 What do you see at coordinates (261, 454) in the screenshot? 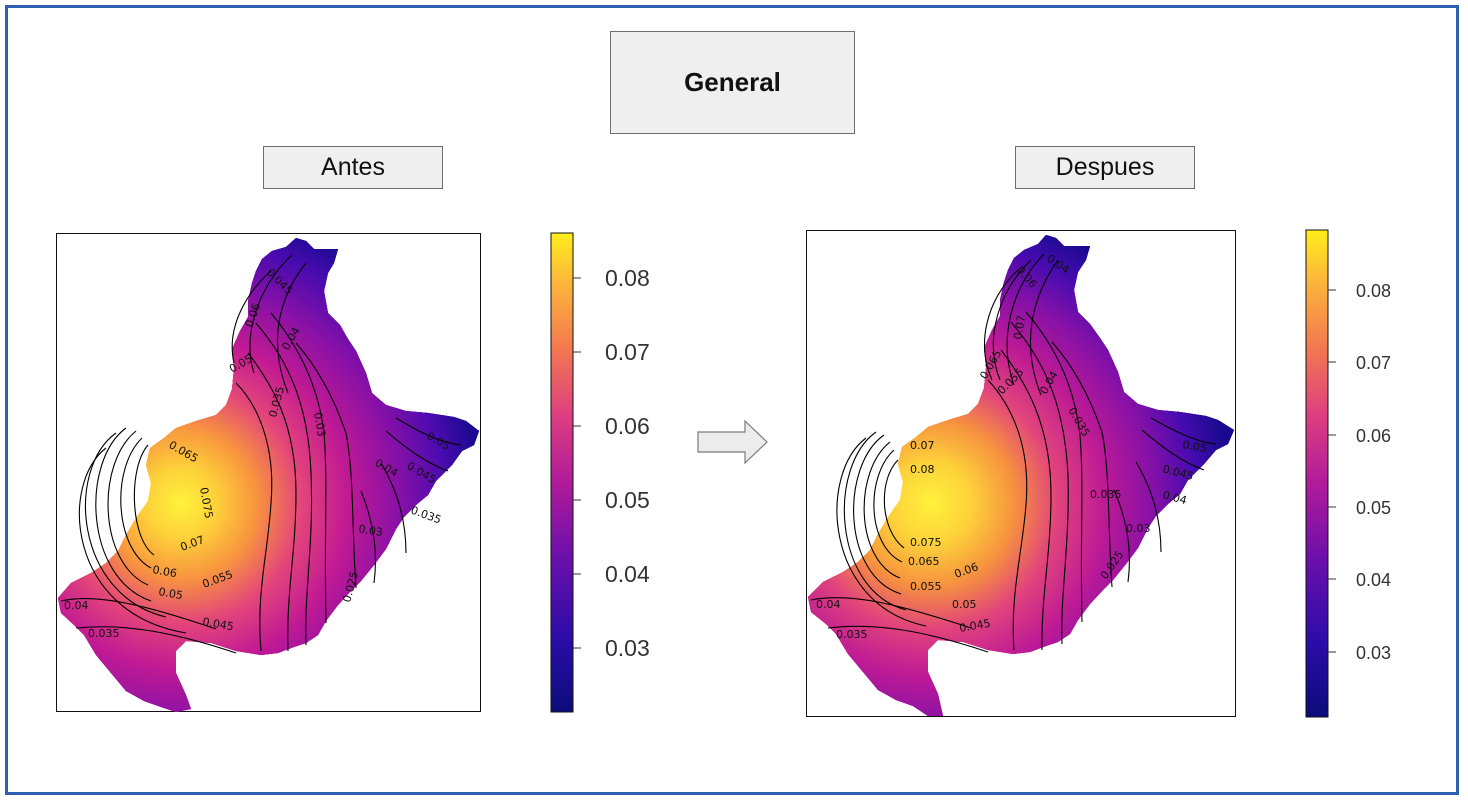
I see `contour-lines-antes` at bounding box center [261, 454].